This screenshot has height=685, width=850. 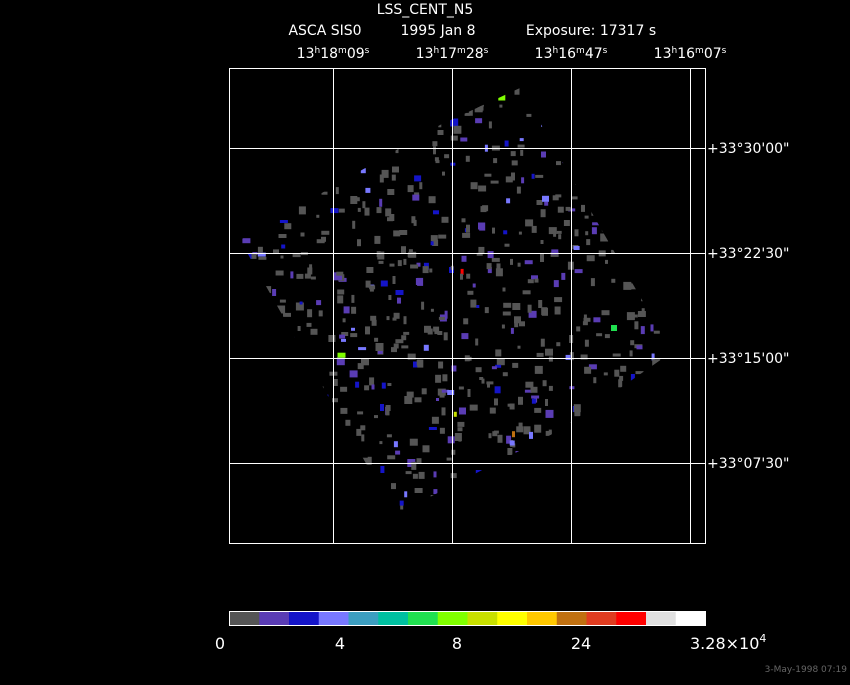 What do you see at coordinates (762, 638) in the screenshot?
I see `exponent: 4` at bounding box center [762, 638].